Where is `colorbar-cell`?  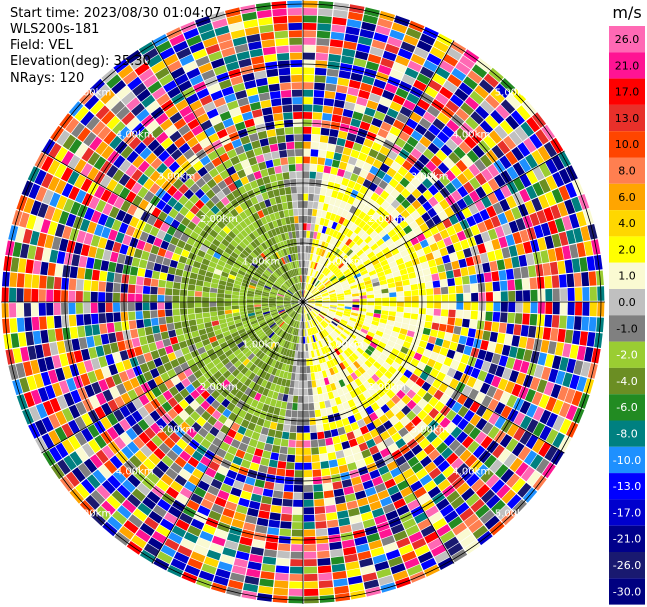 colorbar-cell is located at coordinates (627, 407).